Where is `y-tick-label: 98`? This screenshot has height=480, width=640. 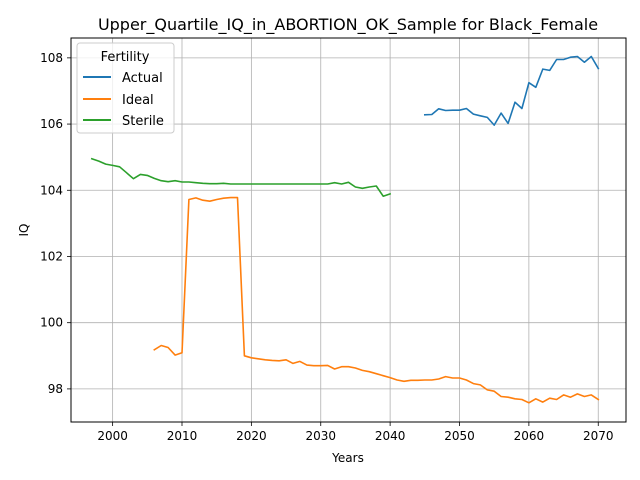
y-tick-label: 98 is located at coordinates (55, 389).